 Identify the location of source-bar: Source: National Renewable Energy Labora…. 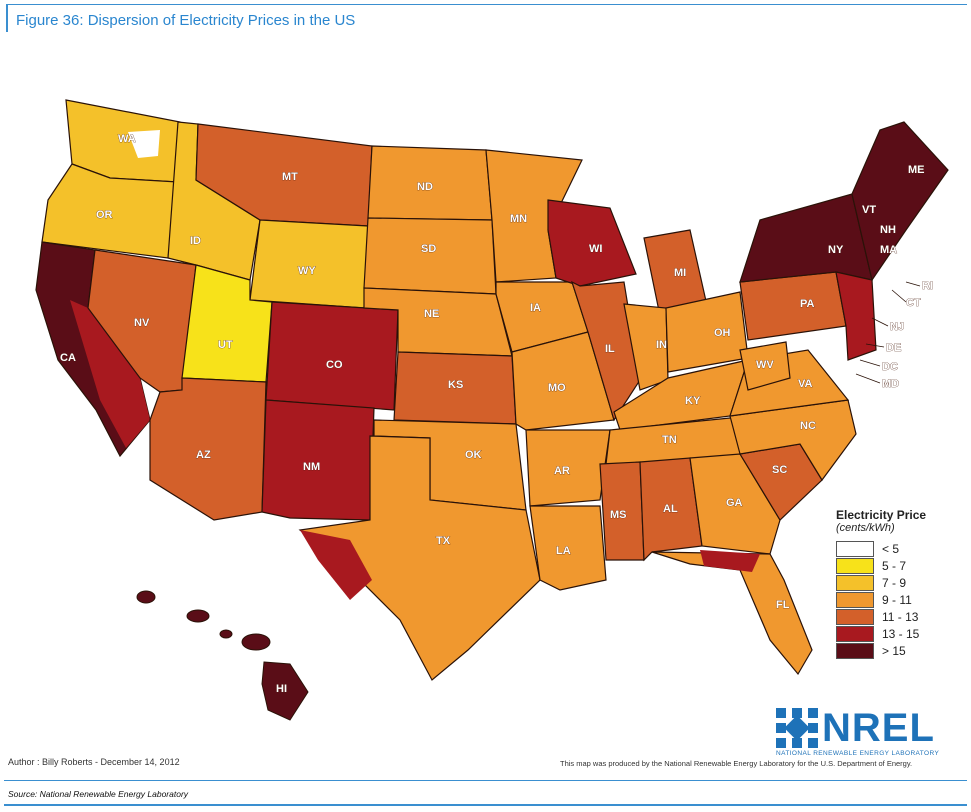
(485, 793).